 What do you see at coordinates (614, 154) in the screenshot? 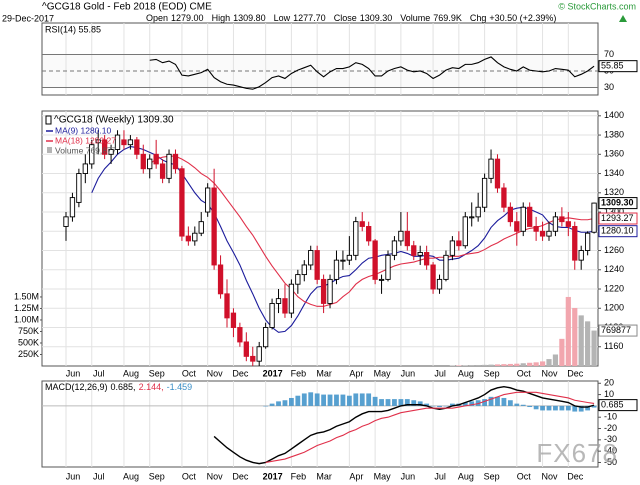
I see `y-tick-label: 1360` at bounding box center [614, 154].